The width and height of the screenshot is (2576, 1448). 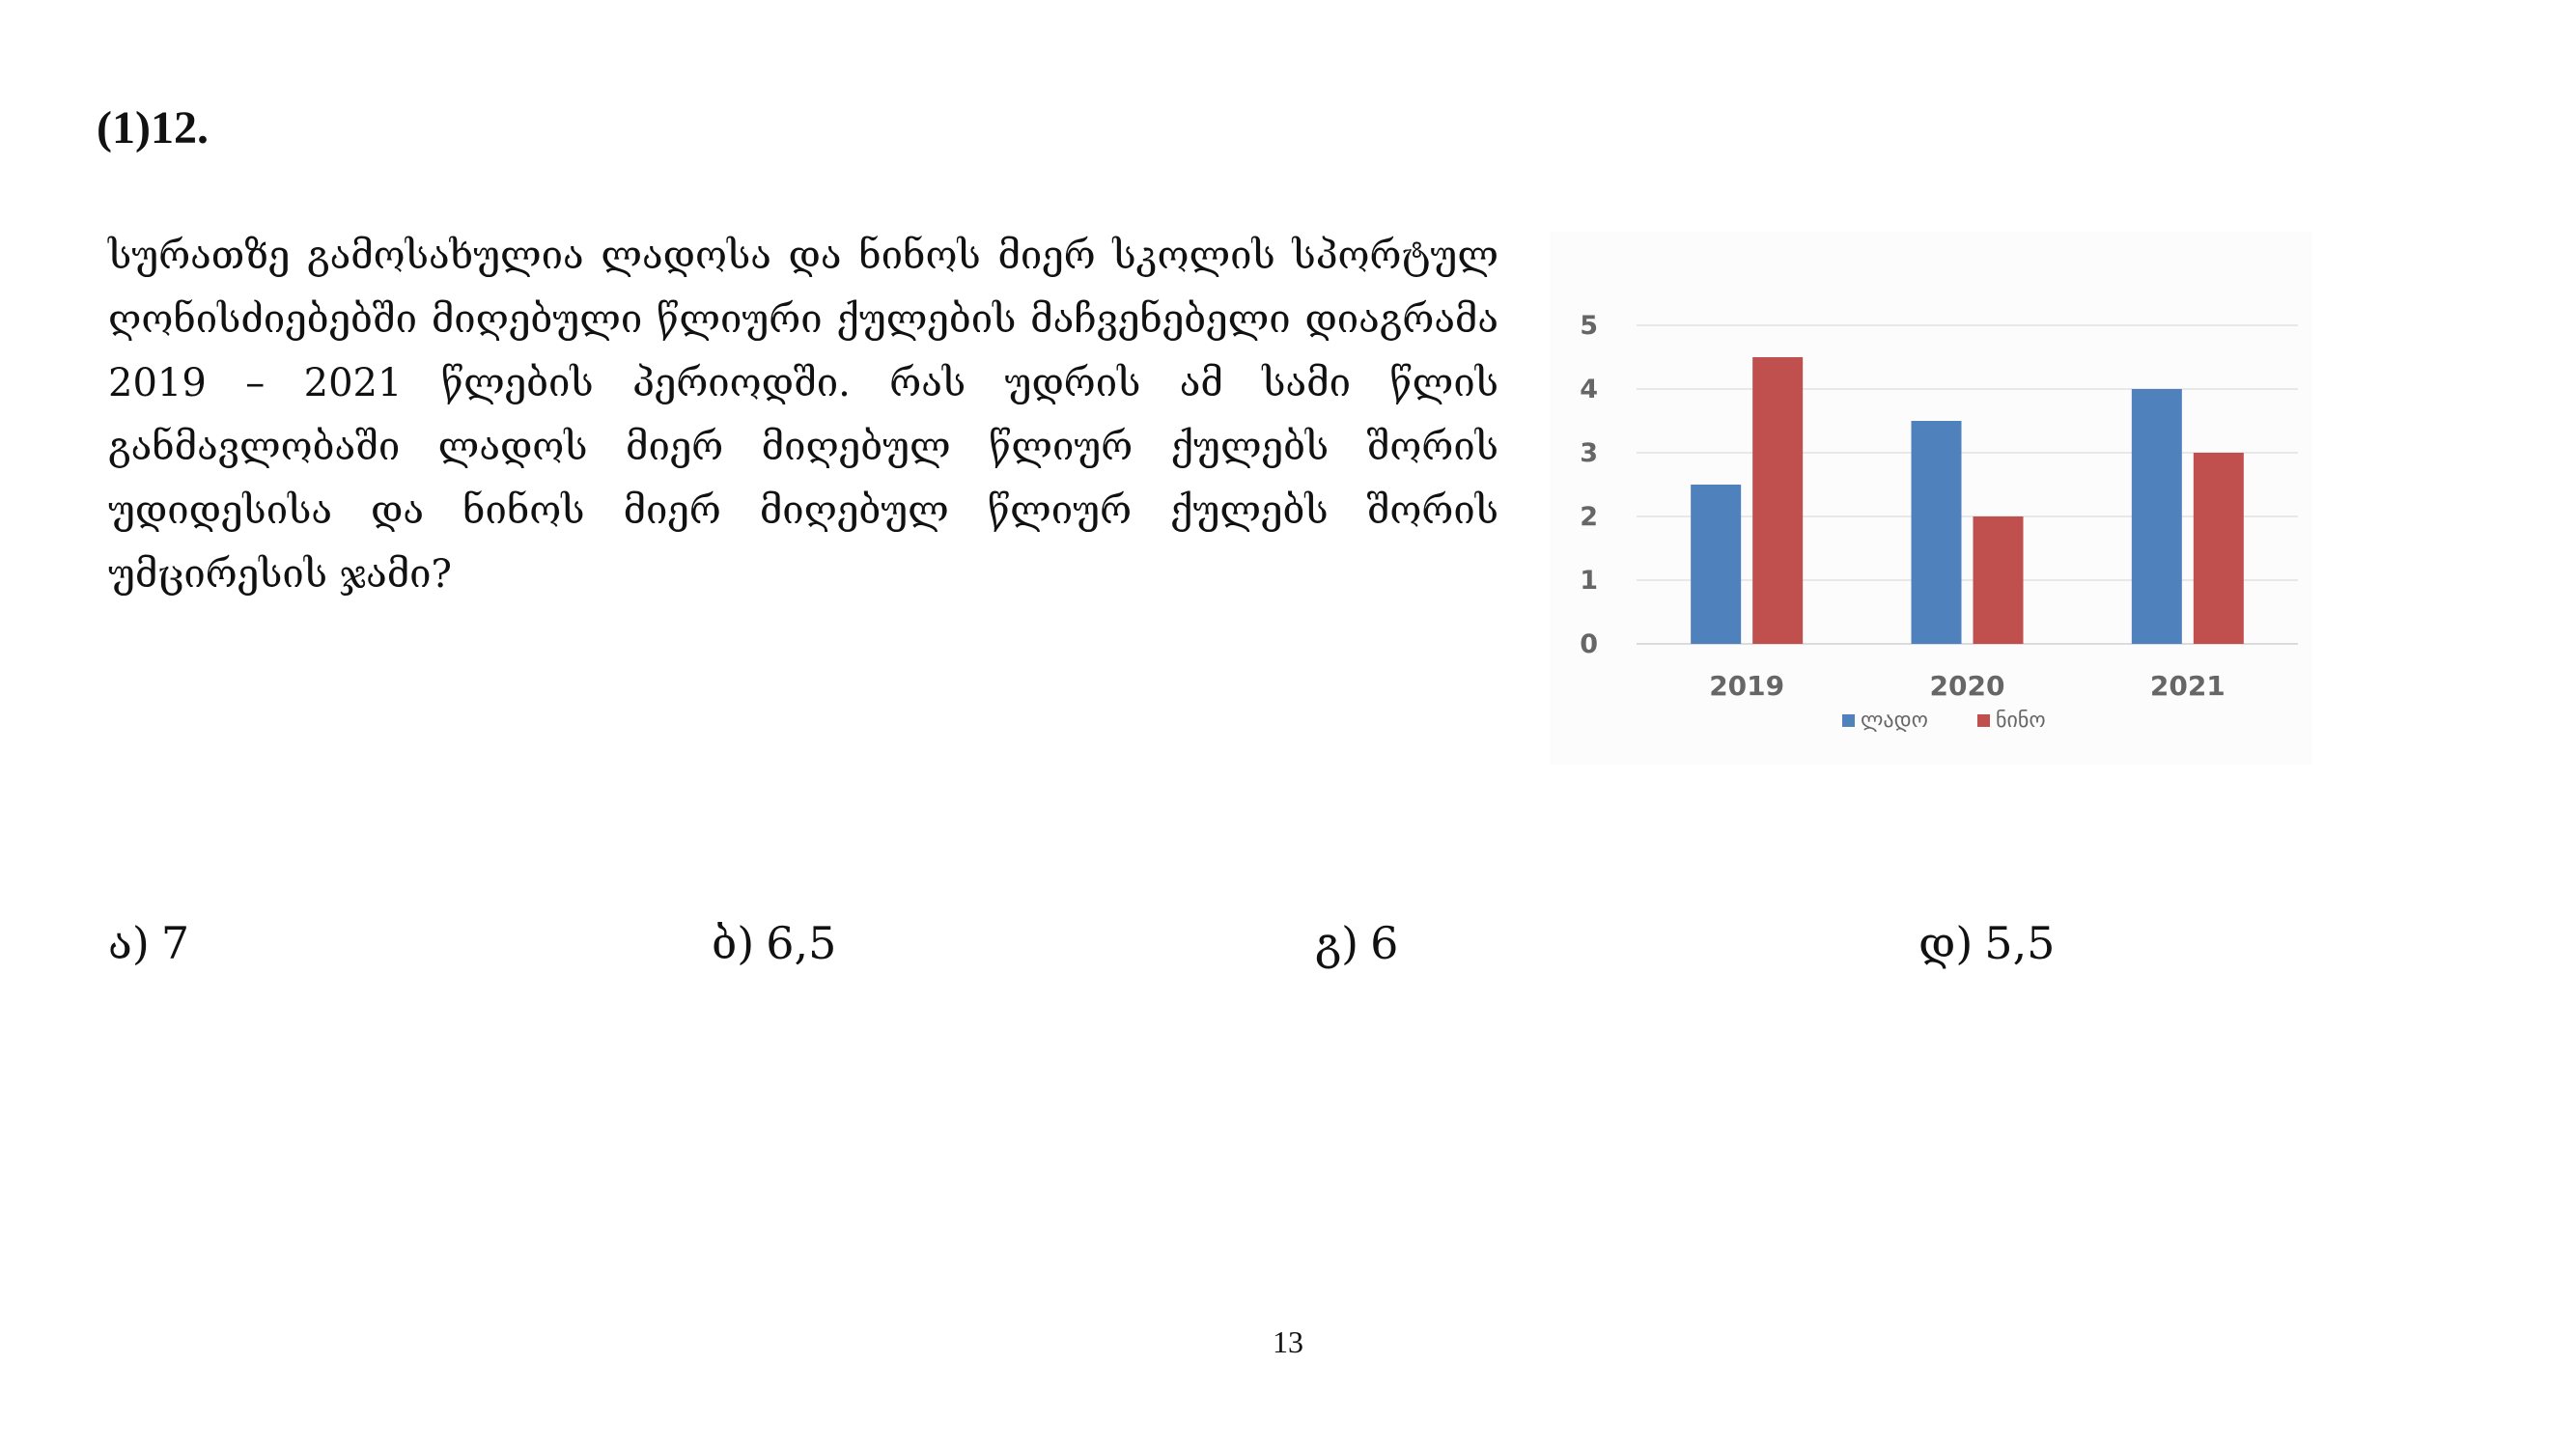 I want to click on y-tick-label: 5, so click(x=1589, y=326).